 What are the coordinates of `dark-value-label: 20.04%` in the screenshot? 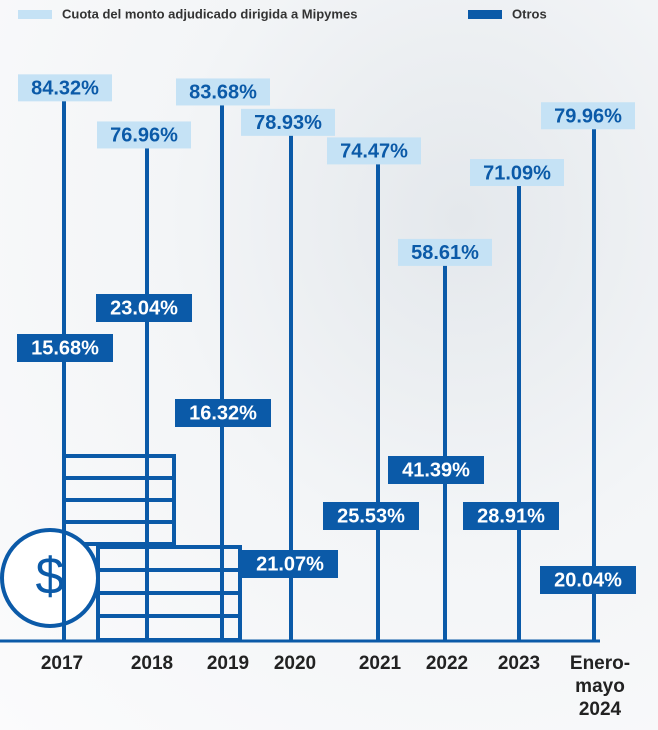 It's located at (588, 580).